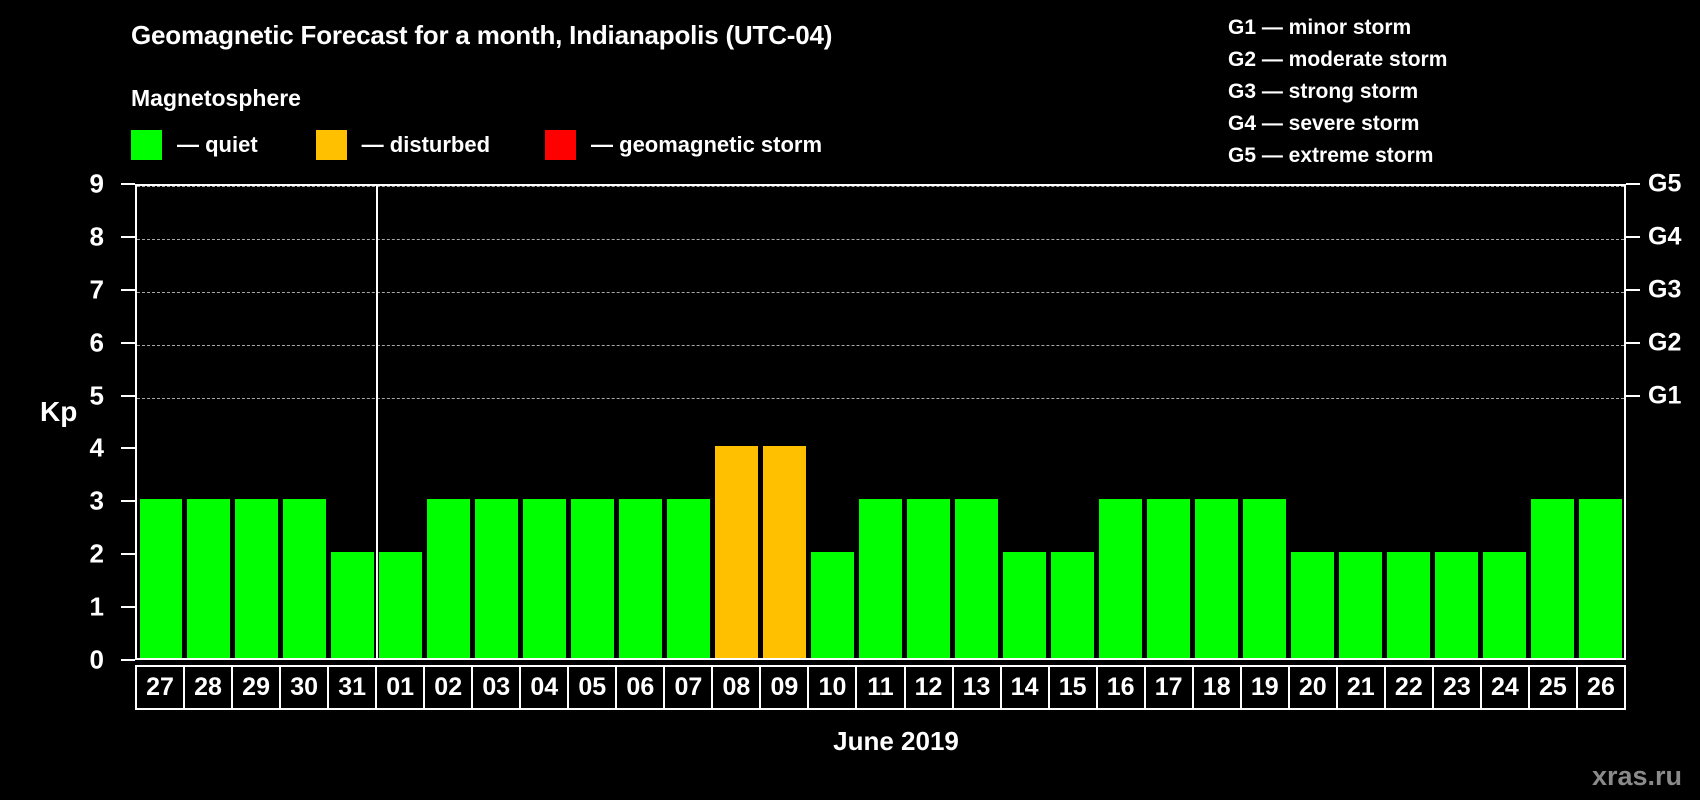 Image resolution: width=1700 pixels, height=800 pixels. Describe the element at coordinates (426, 144) in the screenshot. I see `legend-label: — disturbed` at that location.